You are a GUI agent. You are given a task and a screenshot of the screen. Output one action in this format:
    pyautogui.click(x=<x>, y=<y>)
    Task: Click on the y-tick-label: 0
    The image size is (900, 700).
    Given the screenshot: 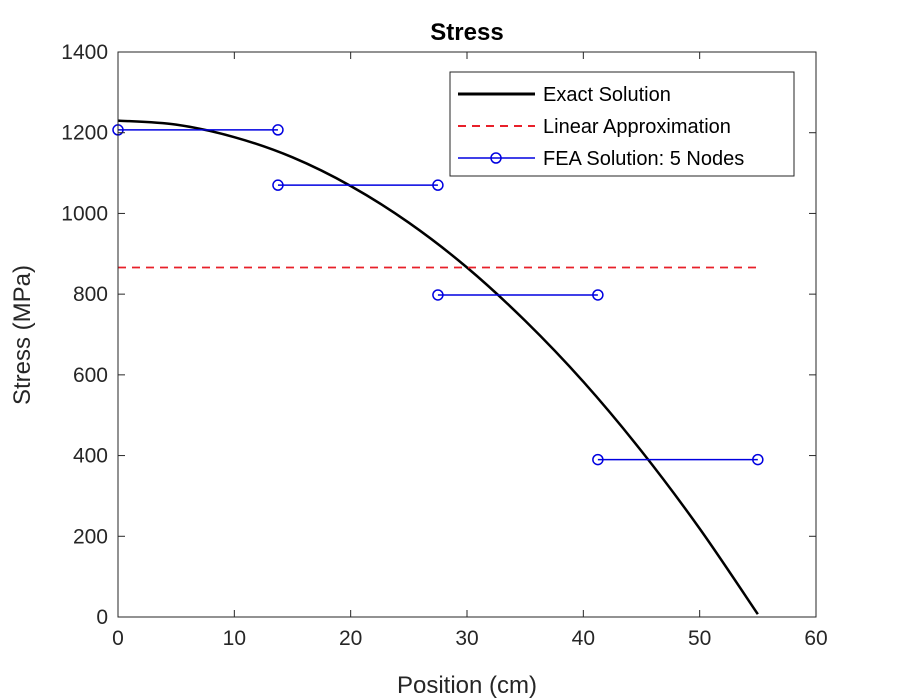 What is the action you would take?
    pyautogui.click(x=102, y=617)
    